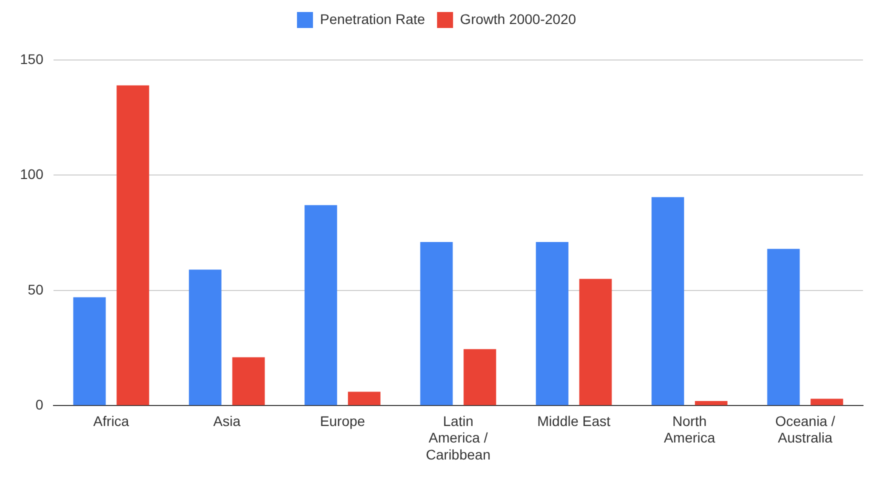 The width and height of the screenshot is (878, 477). I want to click on y-tick-label: 0, so click(40, 404).